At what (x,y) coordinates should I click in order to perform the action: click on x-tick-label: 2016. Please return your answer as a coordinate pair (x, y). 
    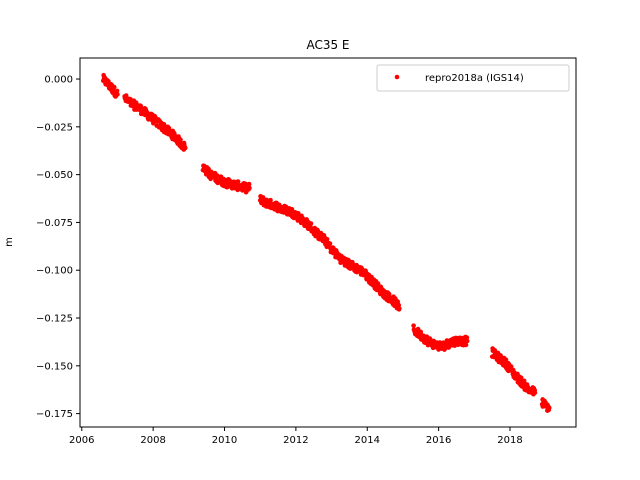
    Looking at the image, I should click on (438, 440).